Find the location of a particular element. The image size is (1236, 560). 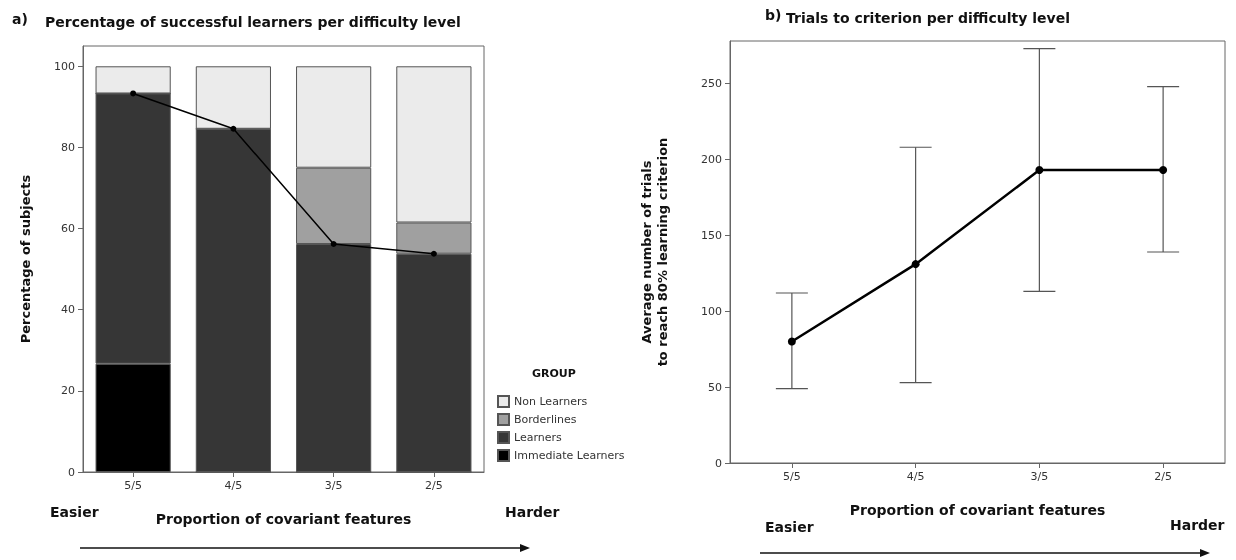

legend-label: Learners is located at coordinates (538, 437).